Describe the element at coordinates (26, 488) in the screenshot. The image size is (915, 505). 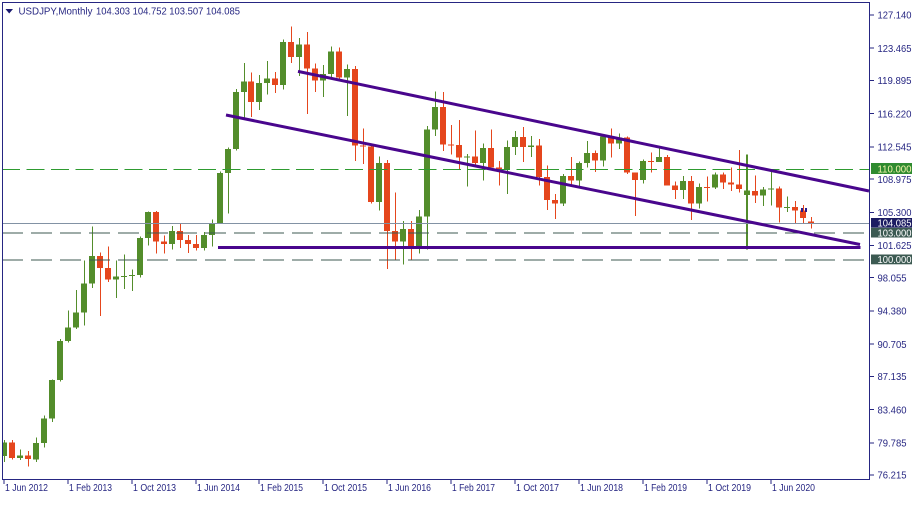
I see `svg-text: 1 Jun 2012` at that location.